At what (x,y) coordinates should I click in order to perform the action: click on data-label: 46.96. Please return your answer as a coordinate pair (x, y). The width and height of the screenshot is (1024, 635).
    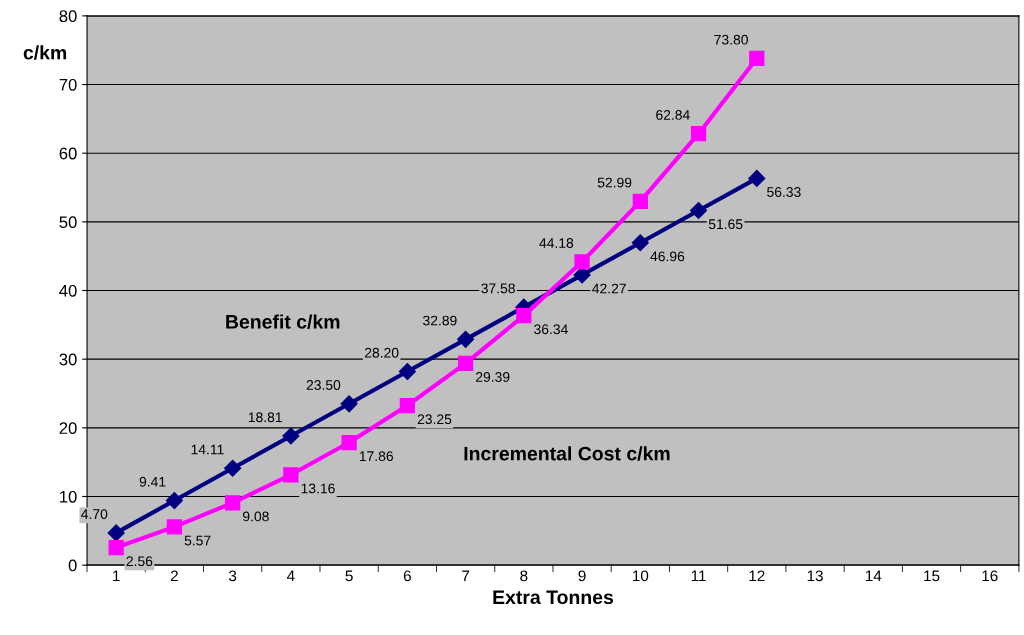
    Looking at the image, I should click on (667, 256).